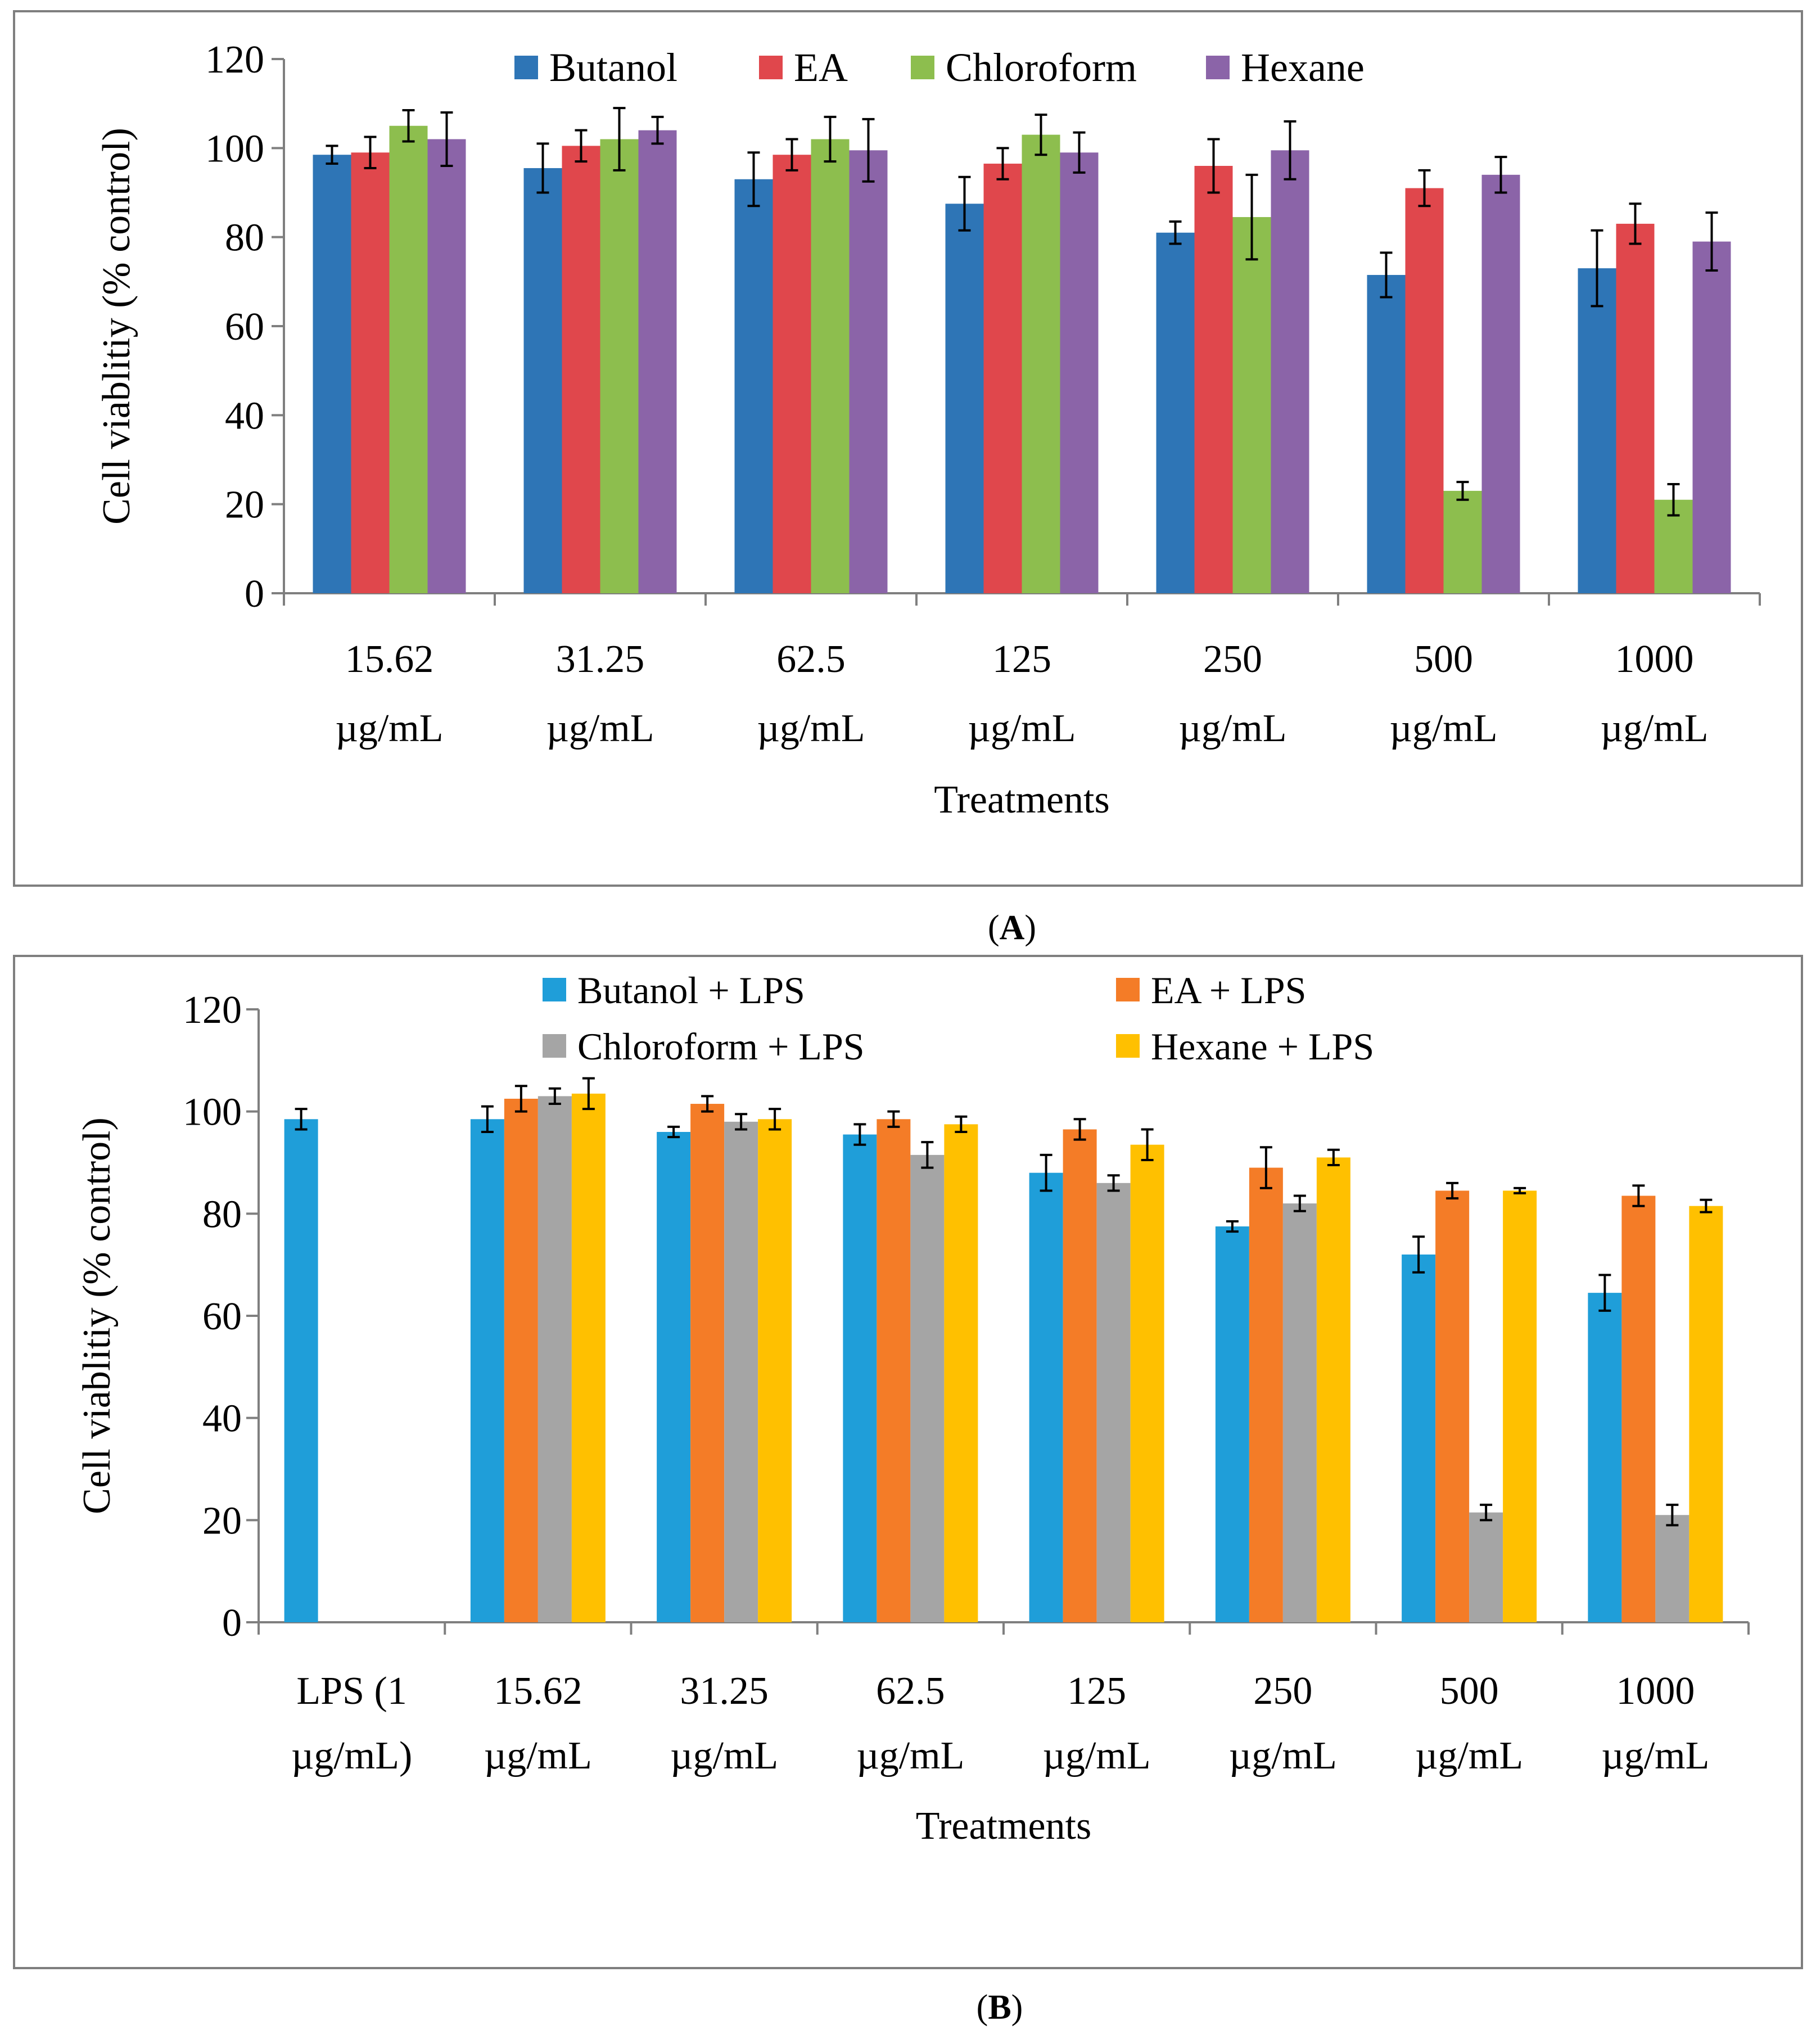  Describe the element at coordinates (212, 1113) in the screenshot. I see `y-tick-label: 100` at that location.